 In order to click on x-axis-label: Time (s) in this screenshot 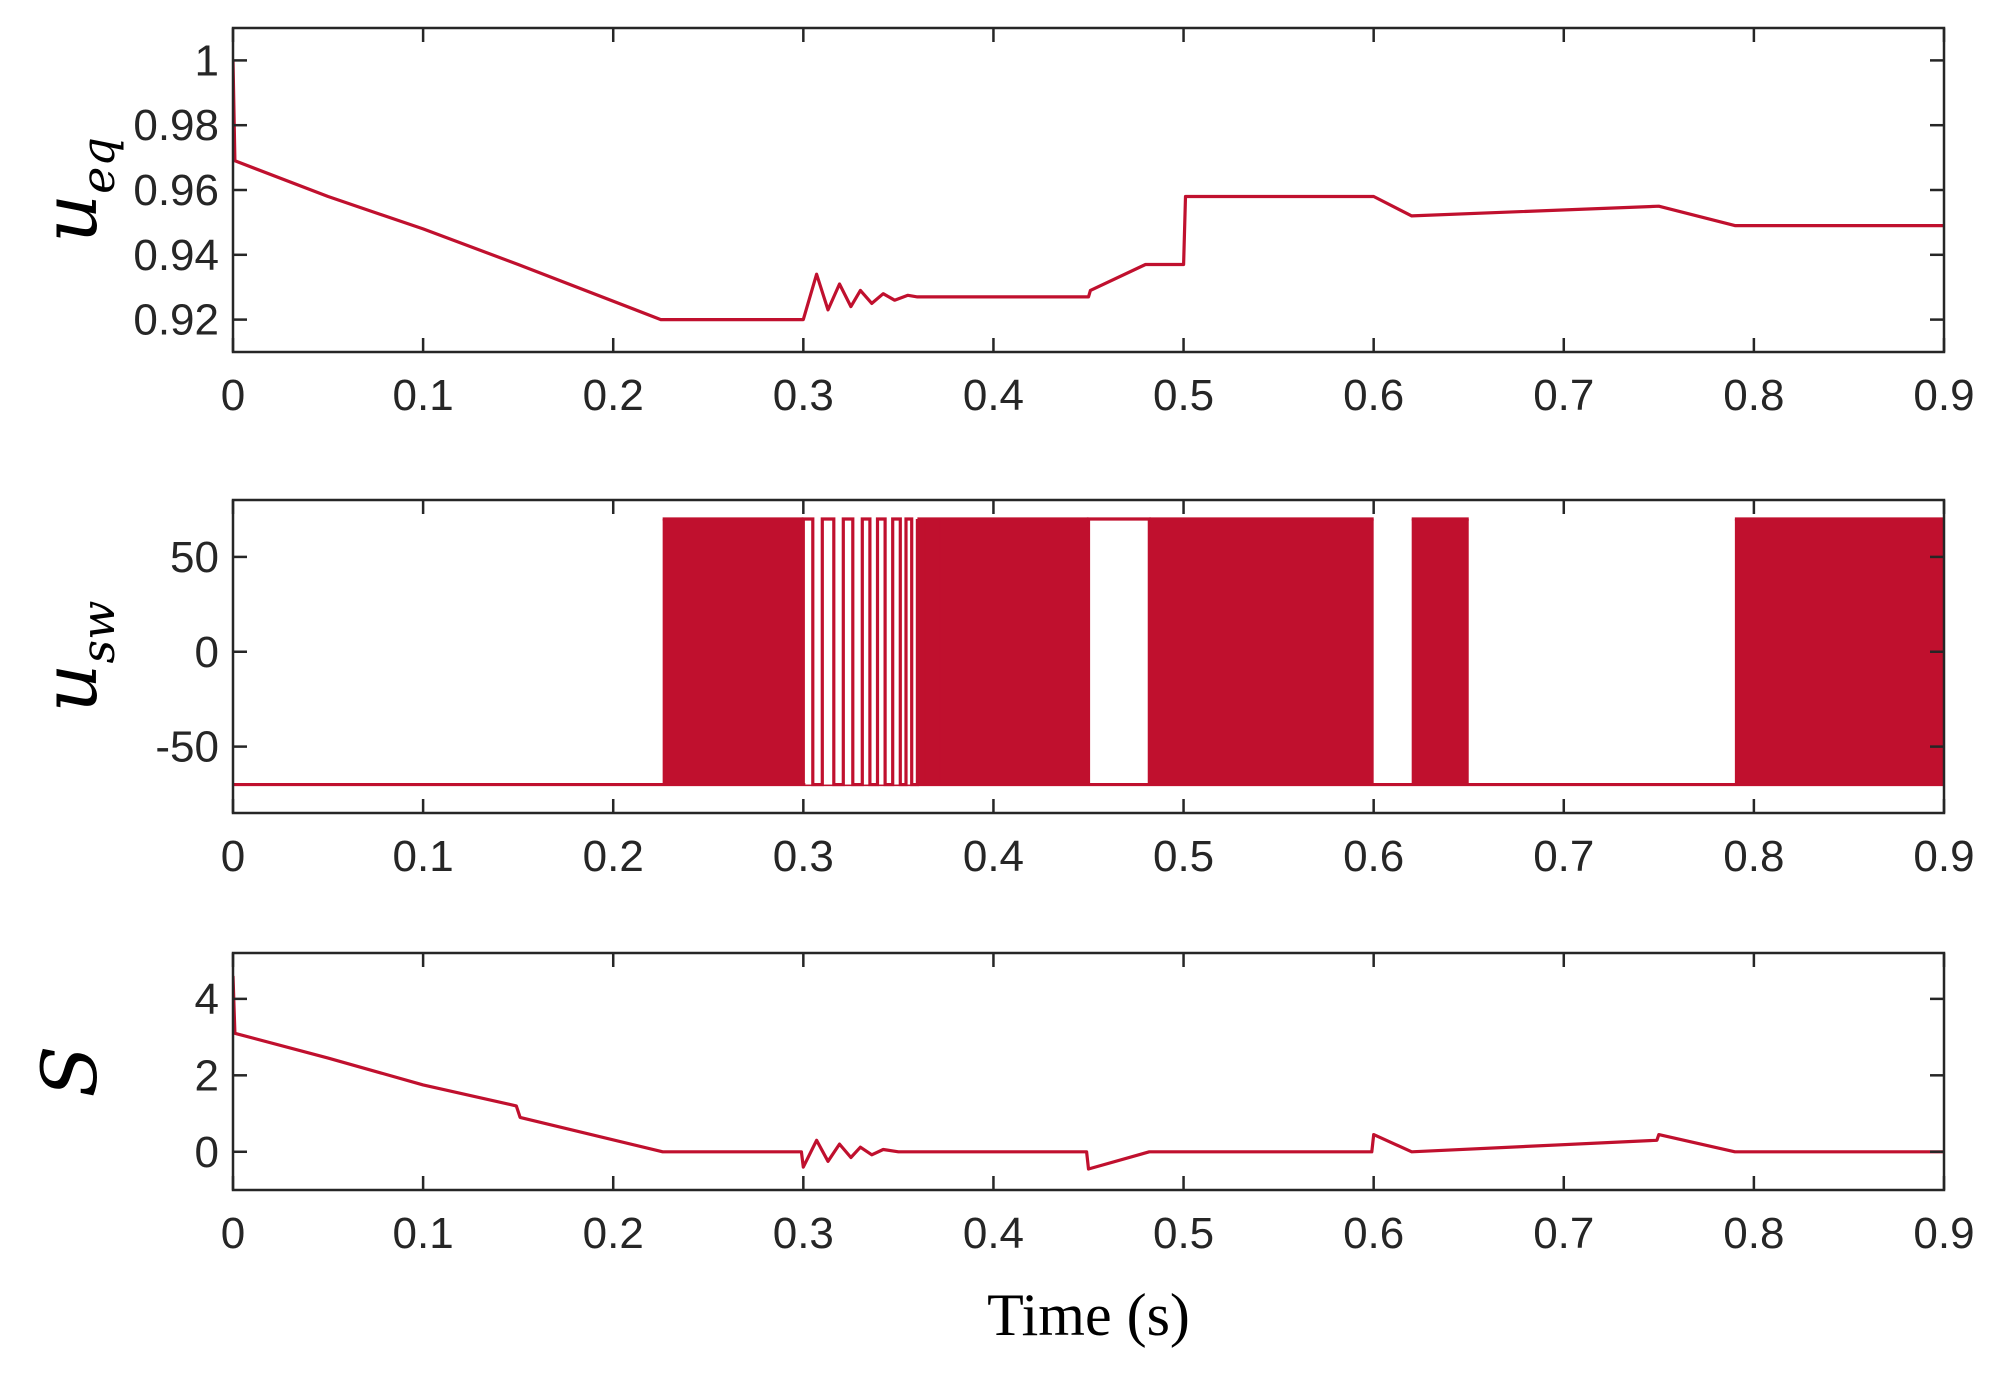, I will do `click(1088, 1315)`.